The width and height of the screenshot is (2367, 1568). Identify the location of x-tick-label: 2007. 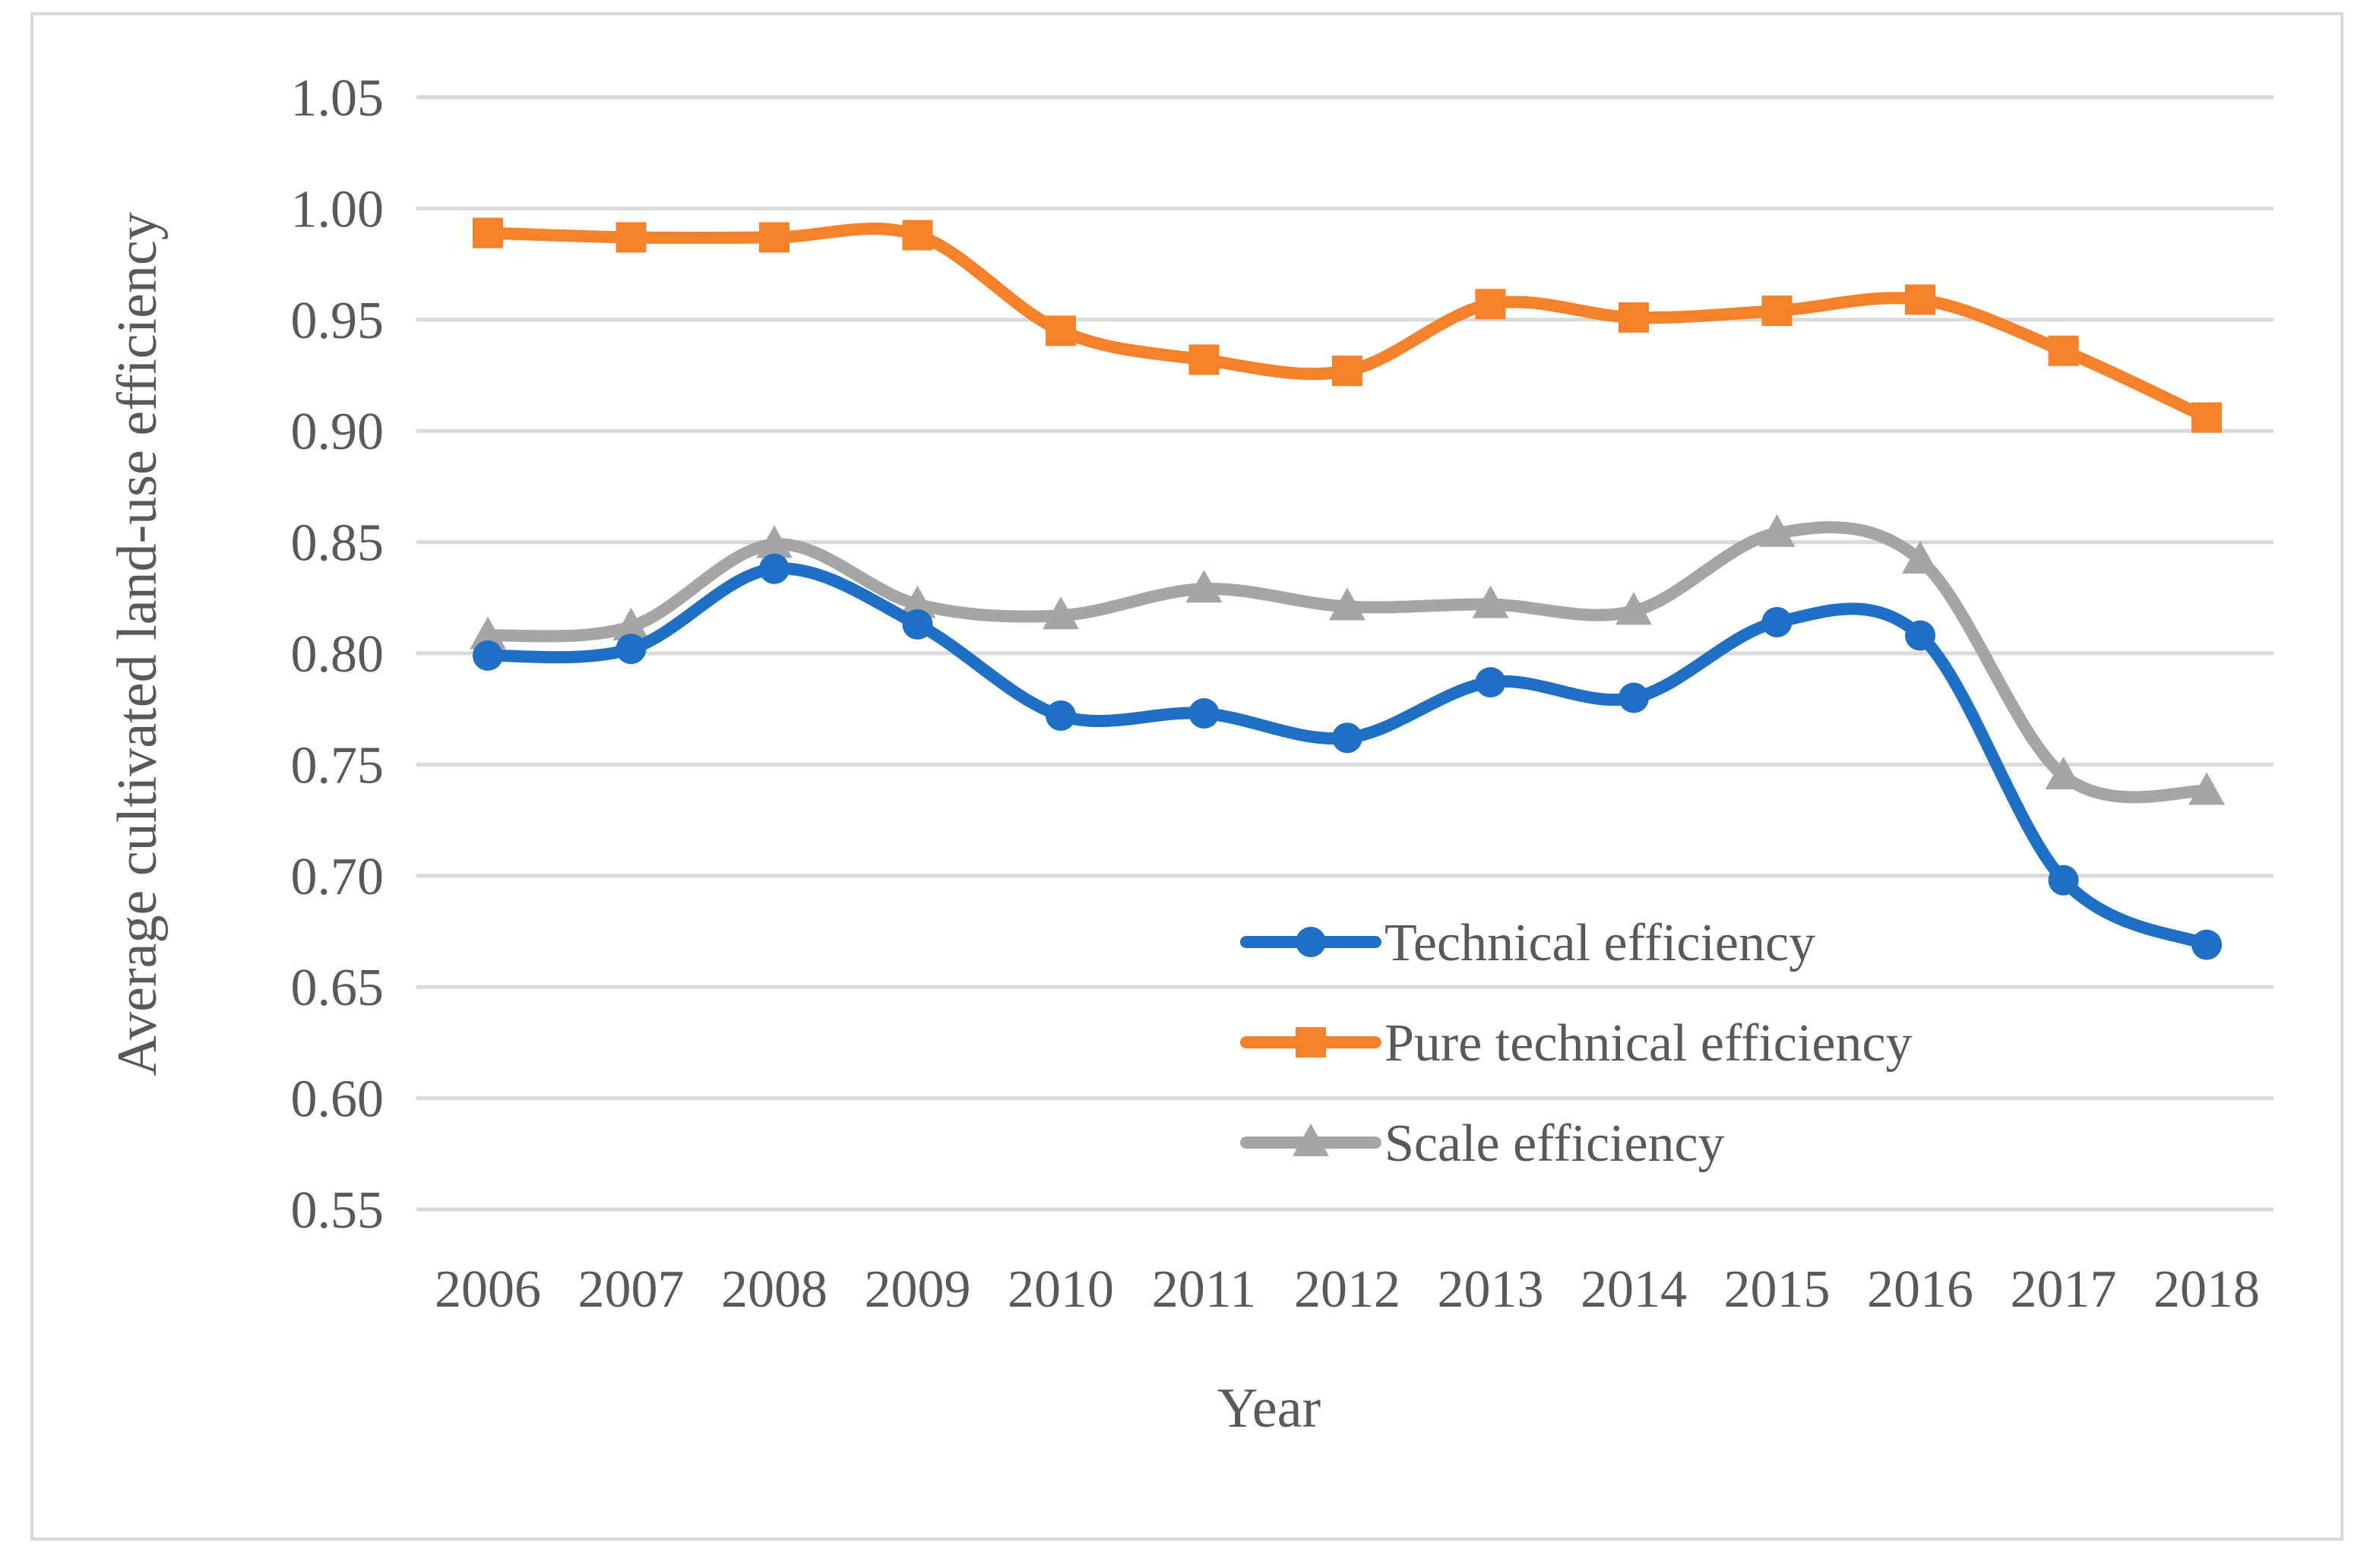
(632, 1289).